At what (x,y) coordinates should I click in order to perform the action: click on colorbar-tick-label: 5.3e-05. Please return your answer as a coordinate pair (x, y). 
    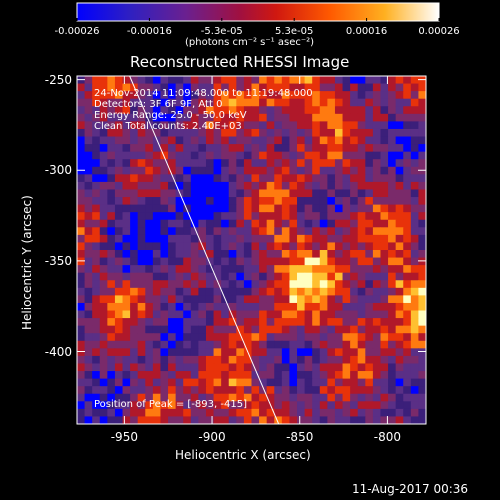
    Looking at the image, I should click on (294, 31).